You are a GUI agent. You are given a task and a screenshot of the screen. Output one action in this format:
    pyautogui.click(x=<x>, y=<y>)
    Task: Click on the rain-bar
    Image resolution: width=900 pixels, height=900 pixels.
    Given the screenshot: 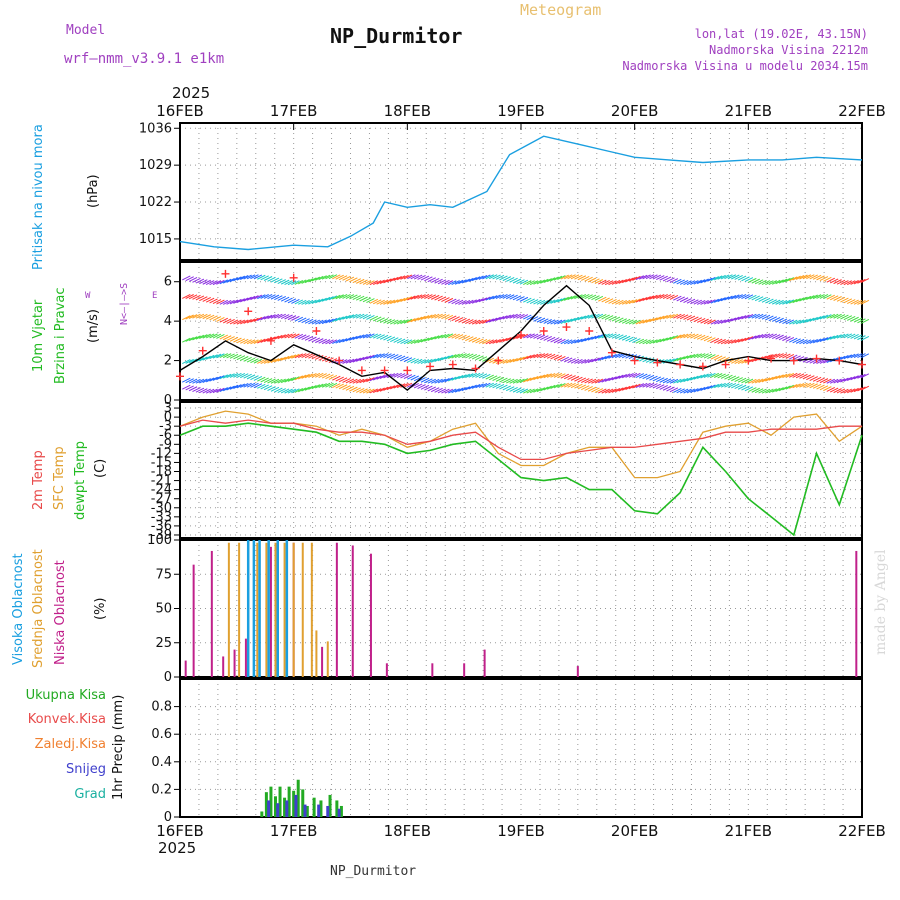 What is the action you would take?
    pyautogui.click(x=280, y=801)
    